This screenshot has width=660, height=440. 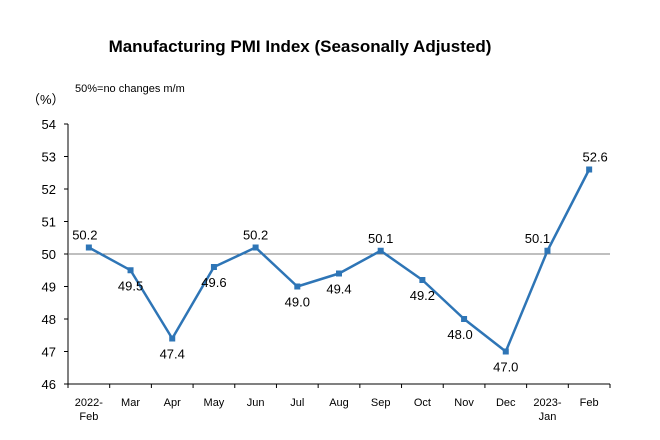 I want to click on x-tick-label: Feb, so click(x=589, y=403).